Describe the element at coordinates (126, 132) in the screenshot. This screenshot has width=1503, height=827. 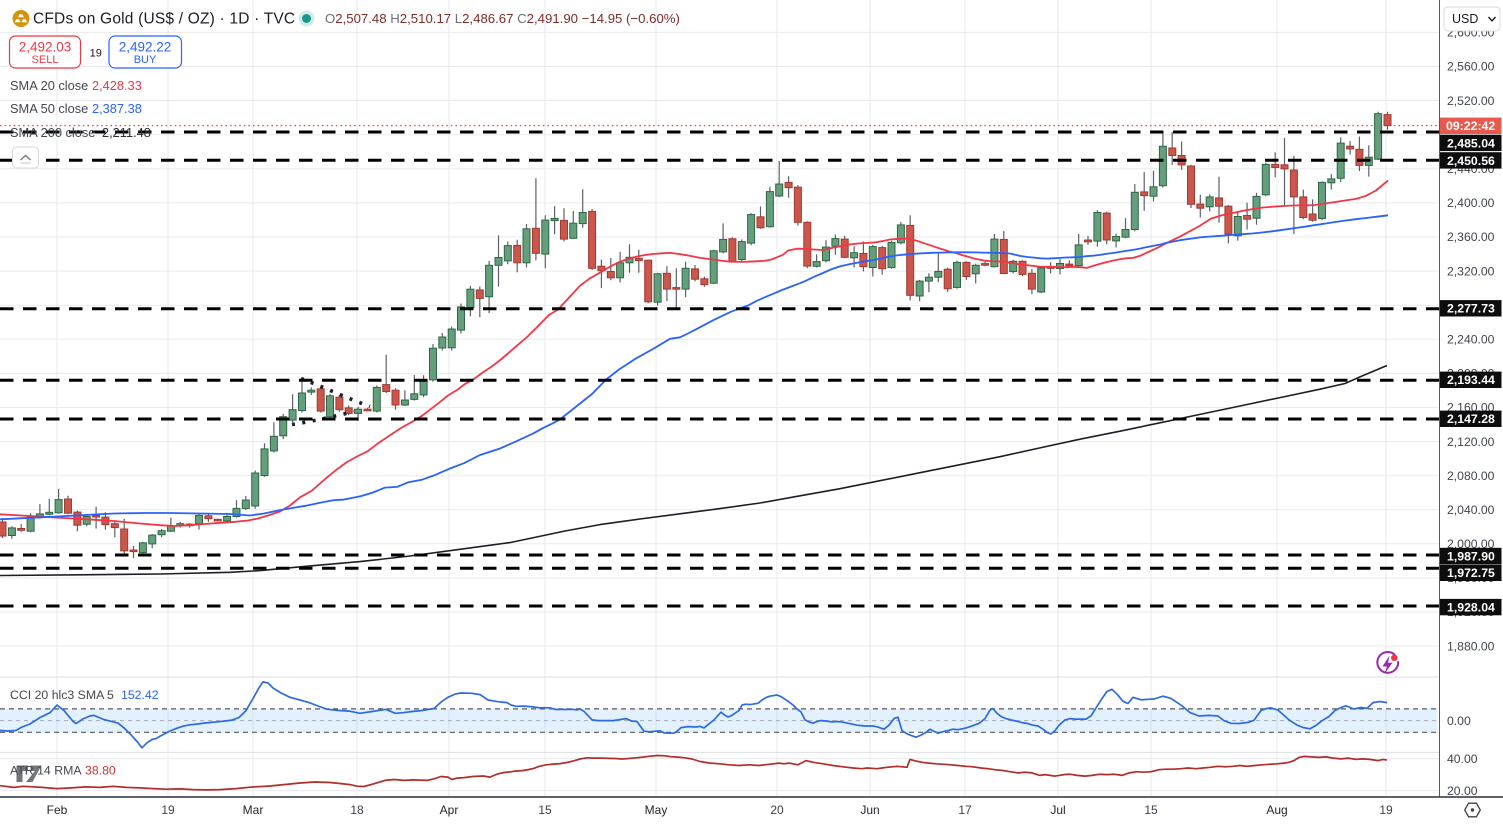
I see `svg-text: 2,211.48` at that location.